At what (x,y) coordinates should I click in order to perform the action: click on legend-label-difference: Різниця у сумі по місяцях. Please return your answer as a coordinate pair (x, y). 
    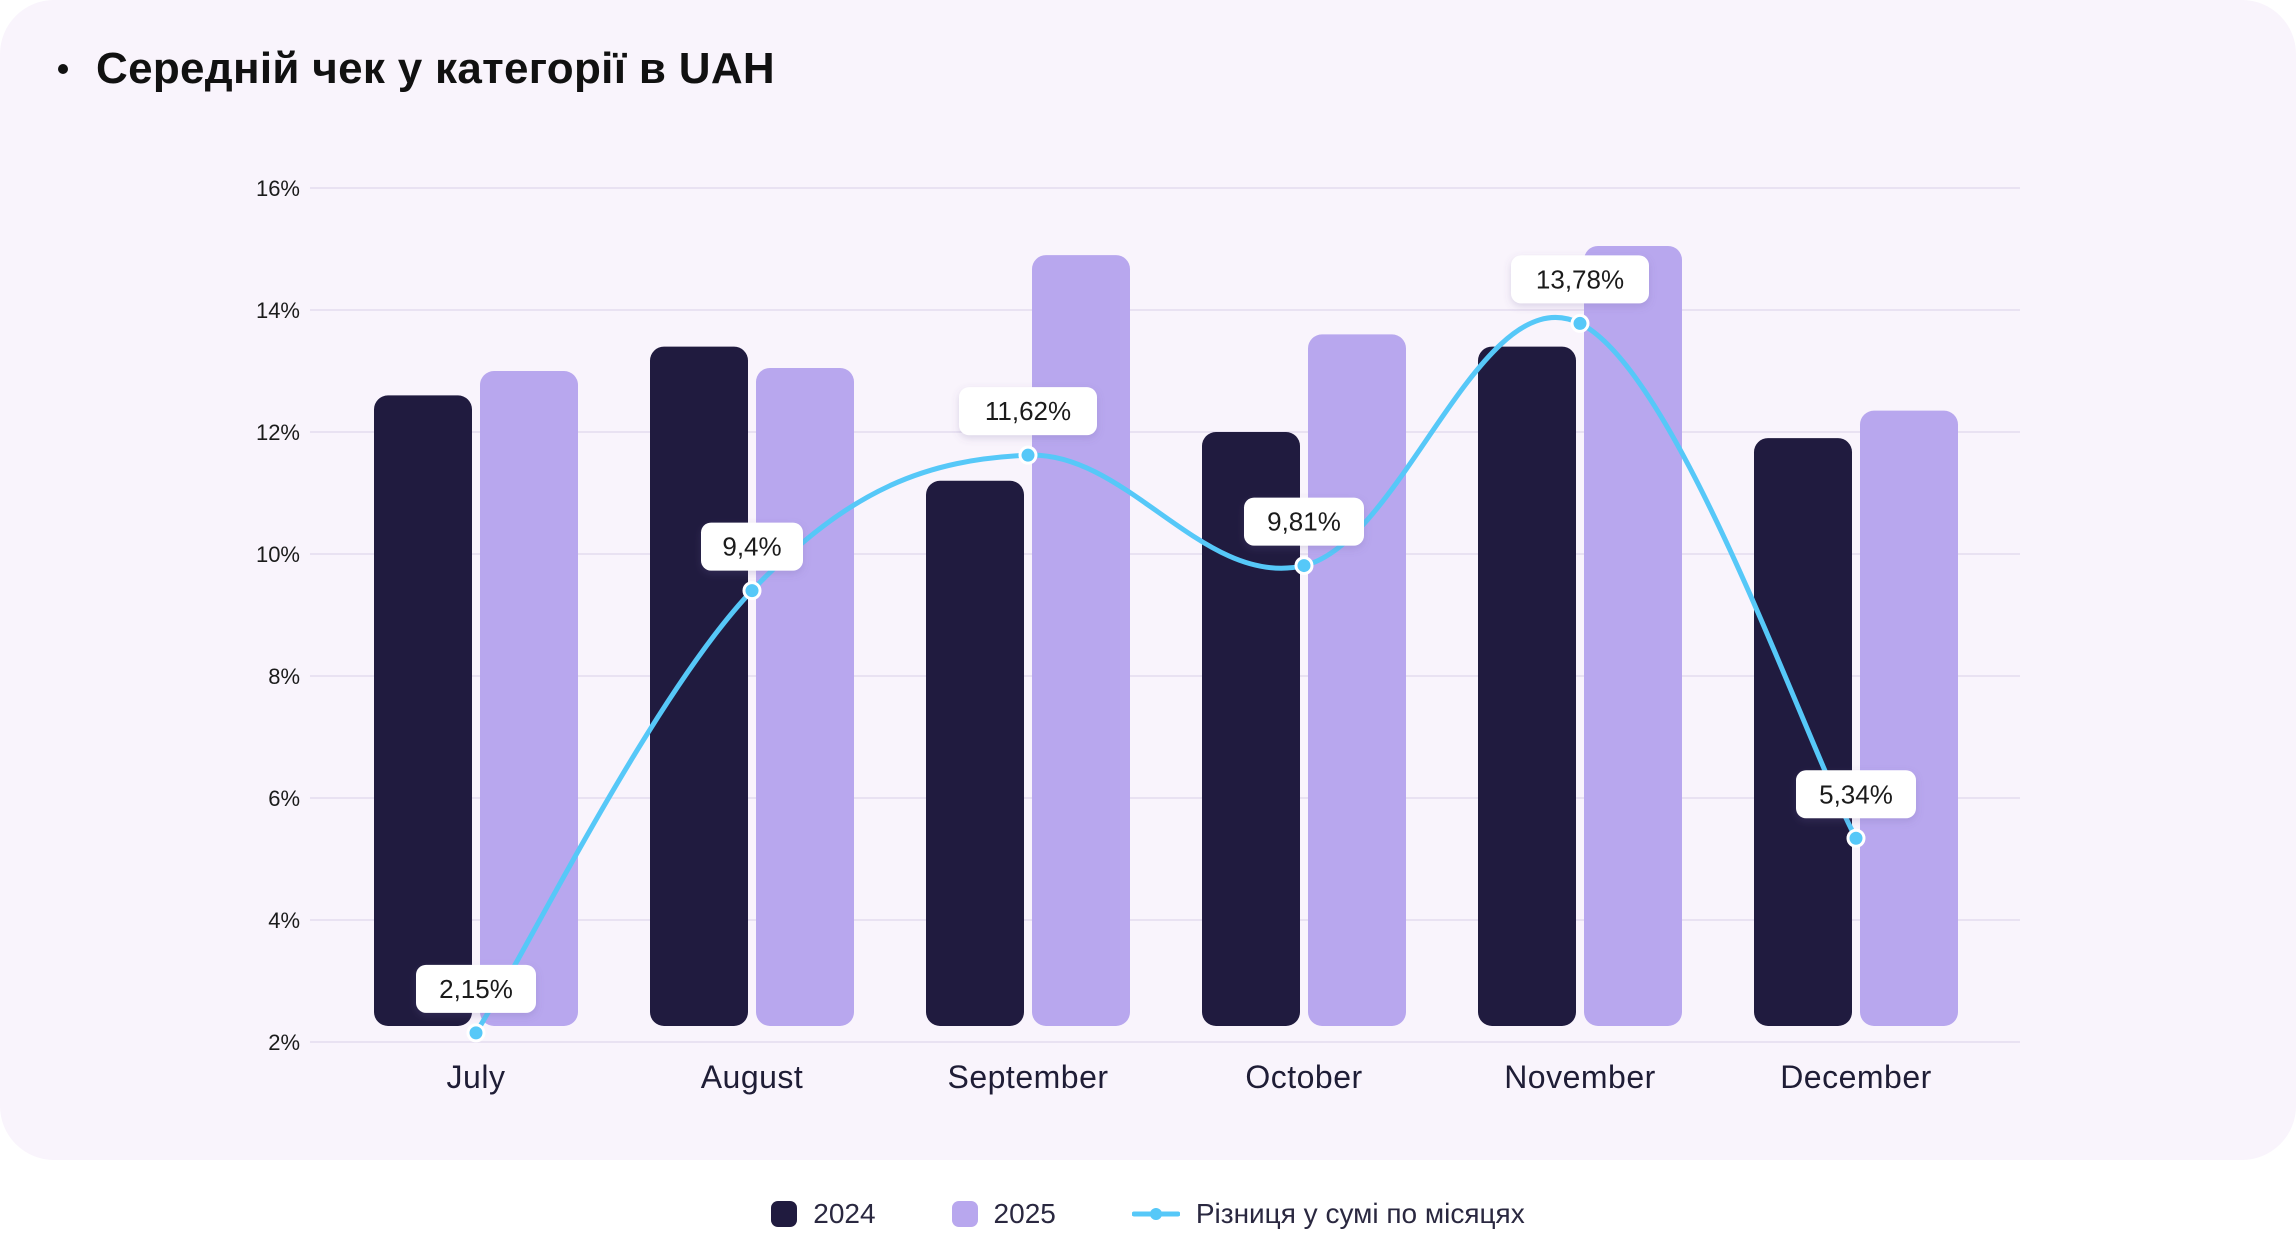
    Looking at the image, I should click on (1360, 1213).